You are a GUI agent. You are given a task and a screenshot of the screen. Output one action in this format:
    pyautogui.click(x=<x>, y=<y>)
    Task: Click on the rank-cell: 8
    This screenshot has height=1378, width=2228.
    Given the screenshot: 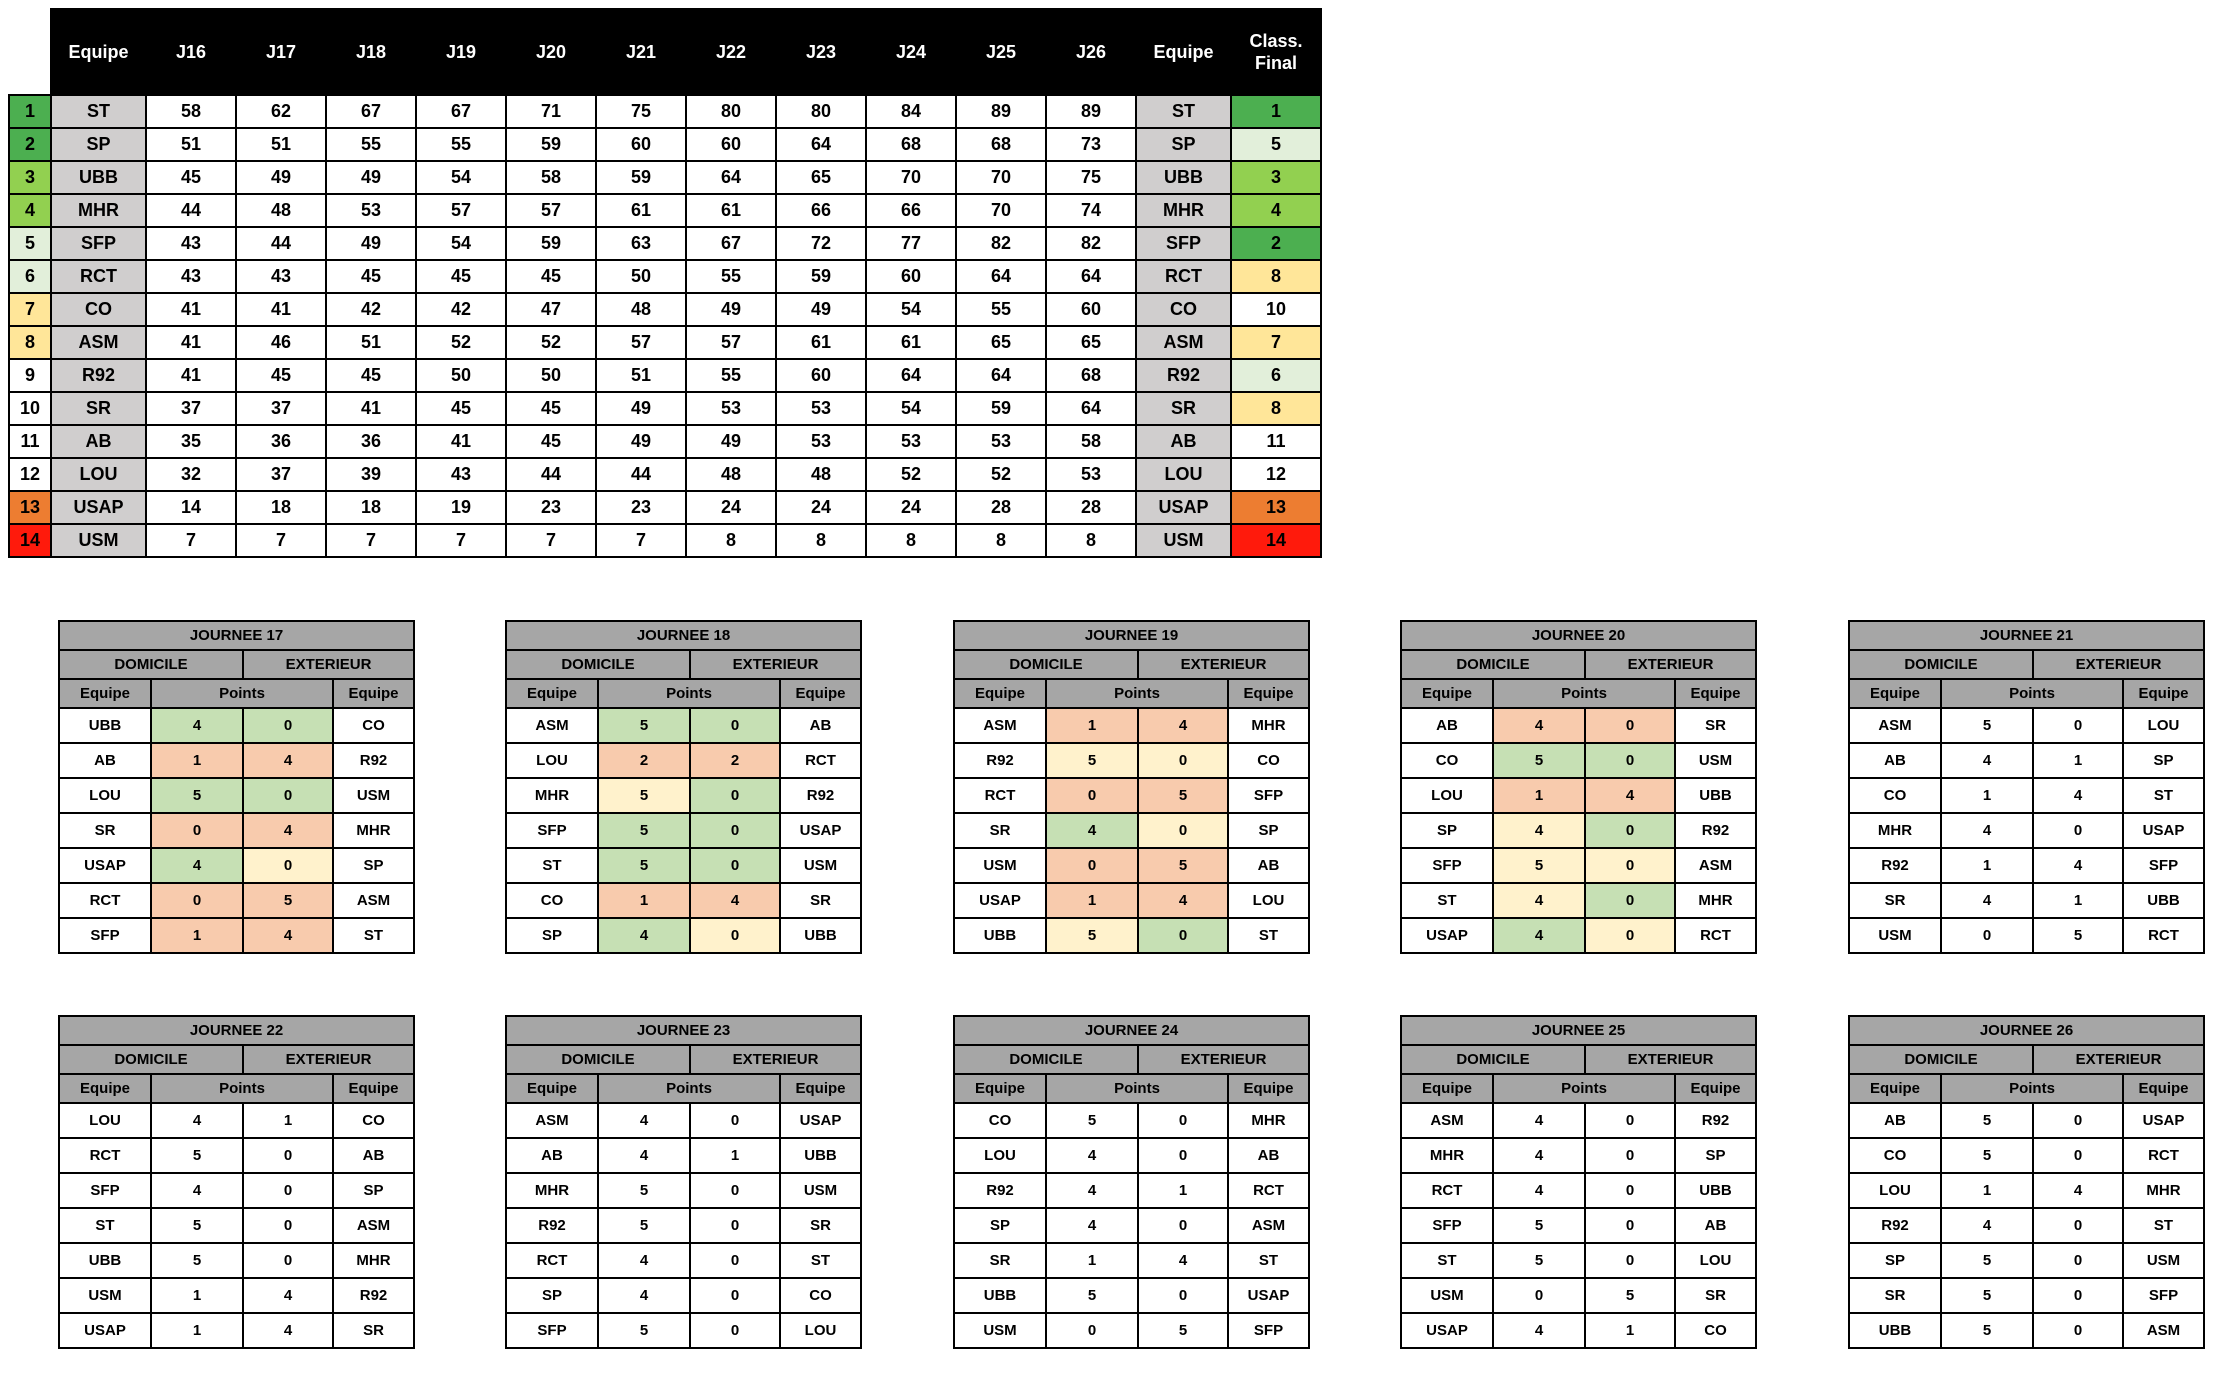 What is the action you would take?
    pyautogui.click(x=30, y=342)
    